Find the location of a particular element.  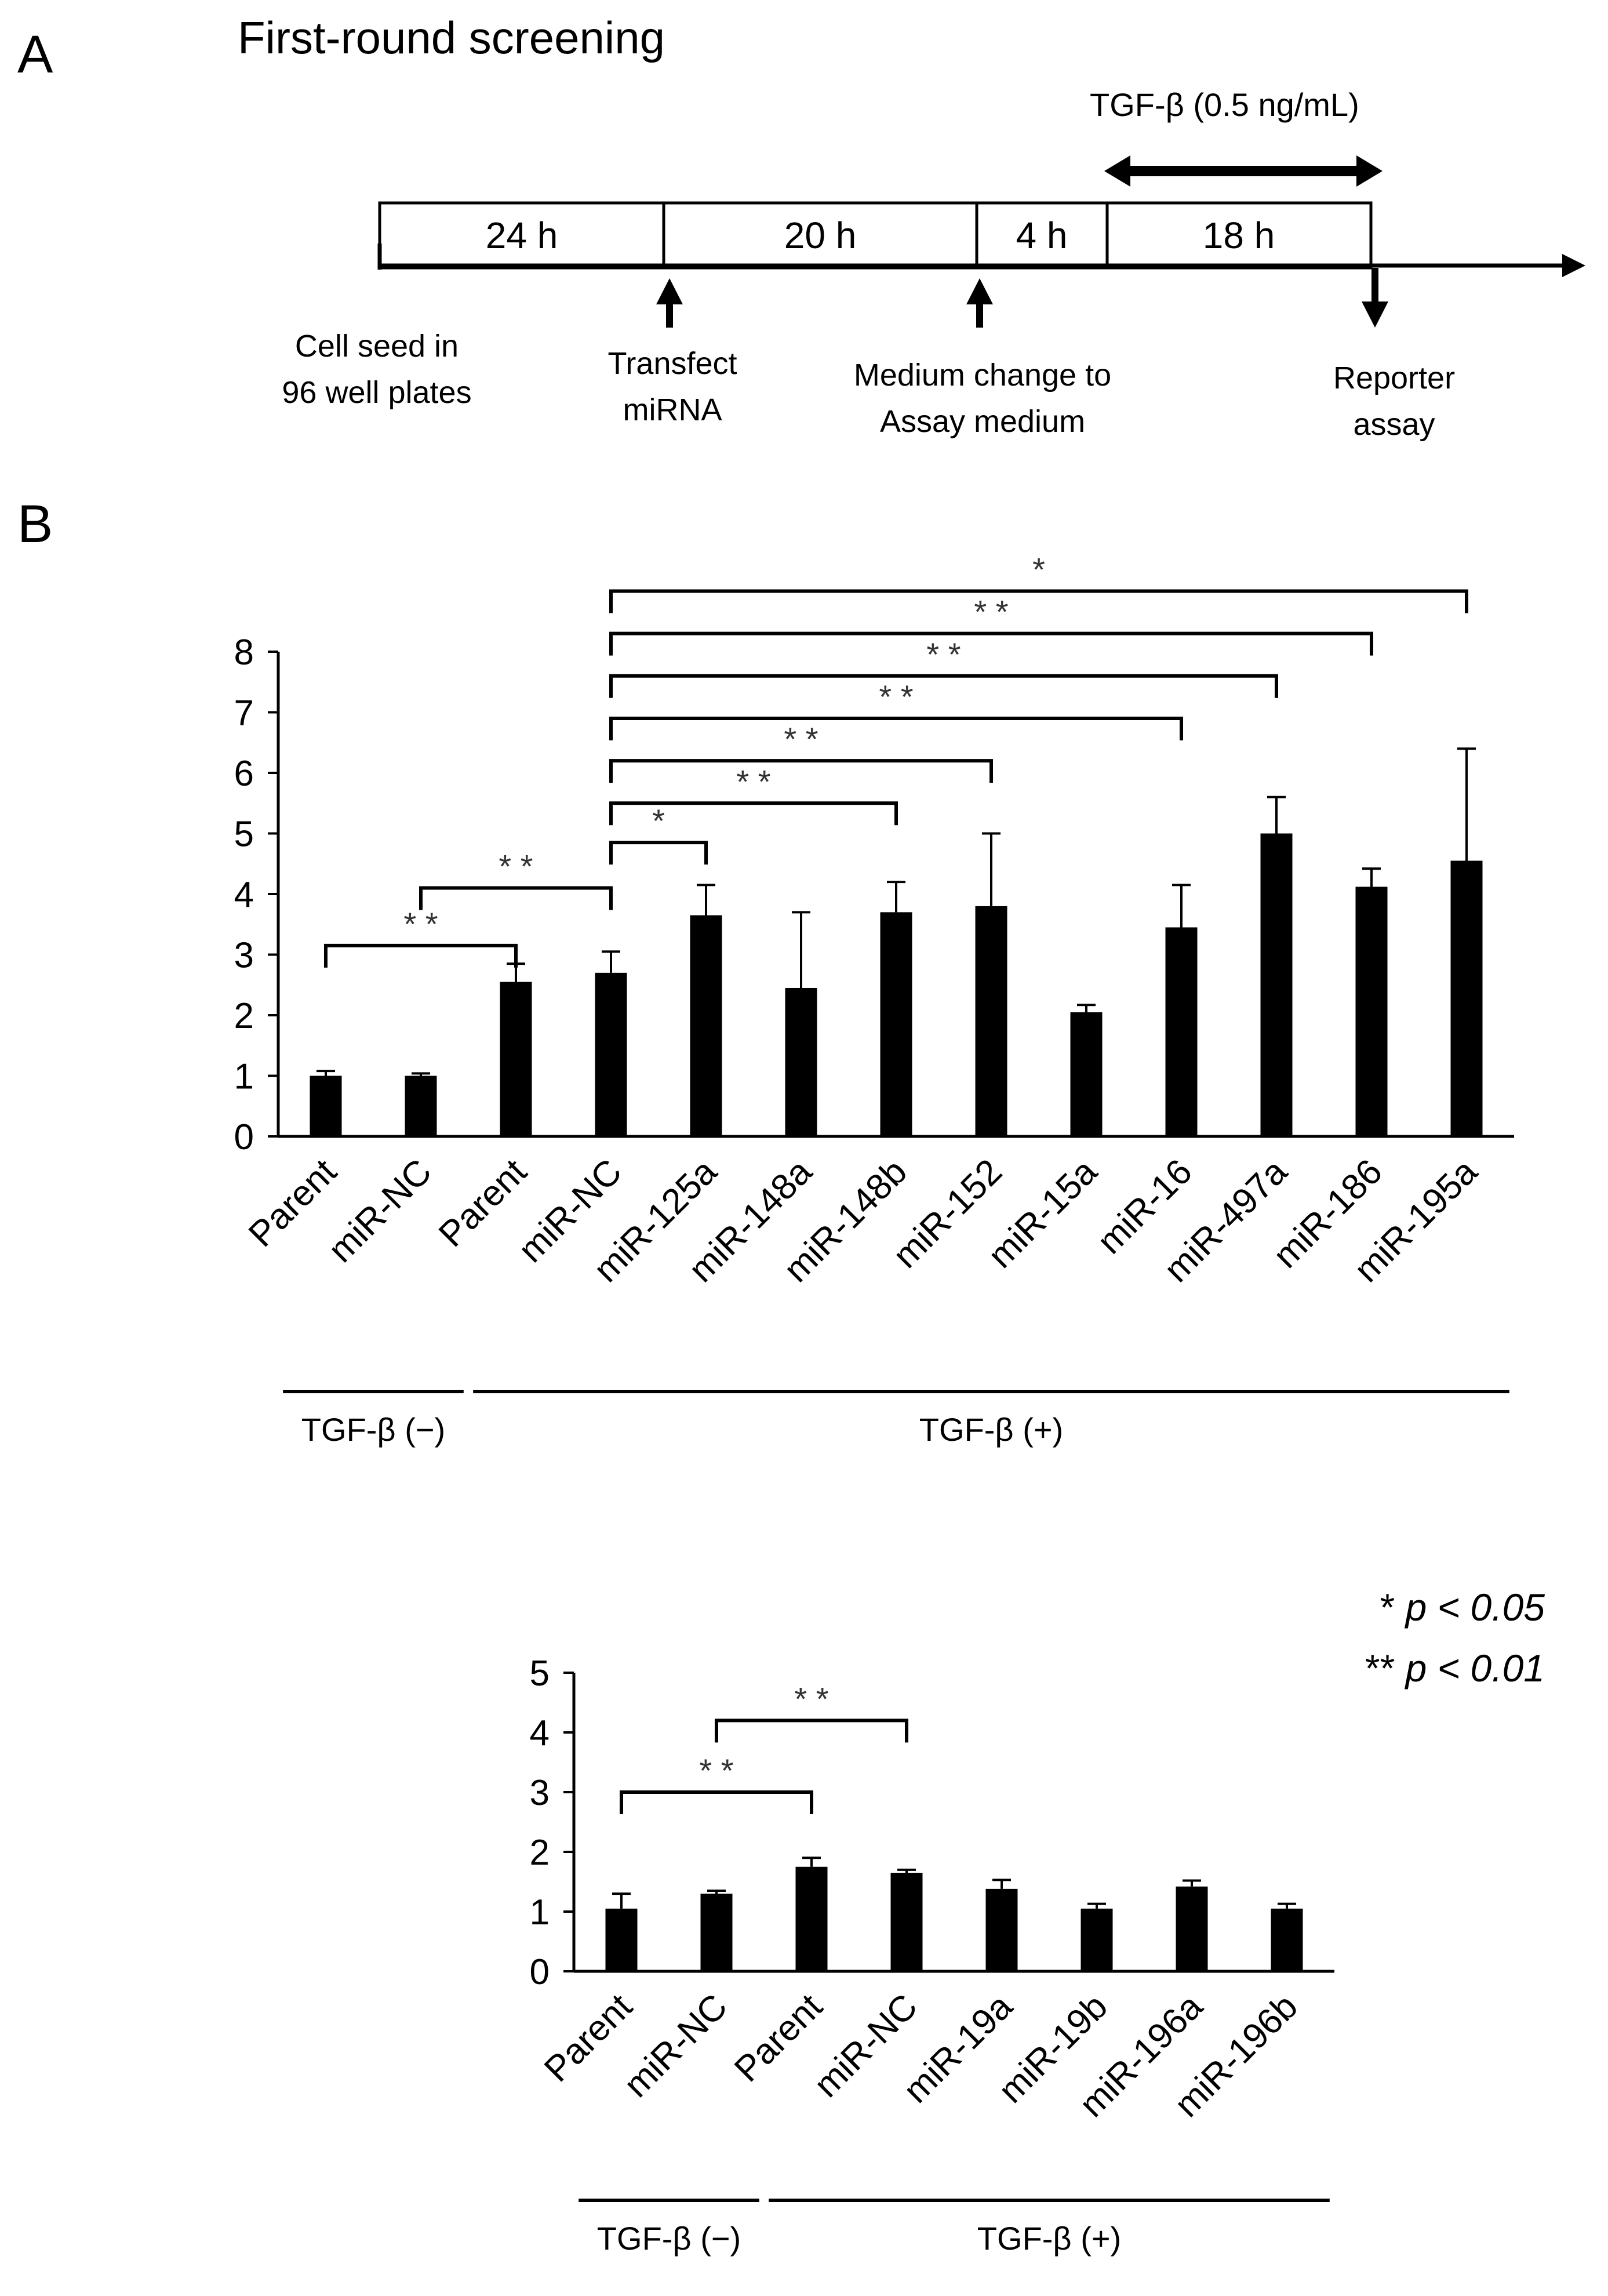

segment-label: 24 h is located at coordinates (522, 235).